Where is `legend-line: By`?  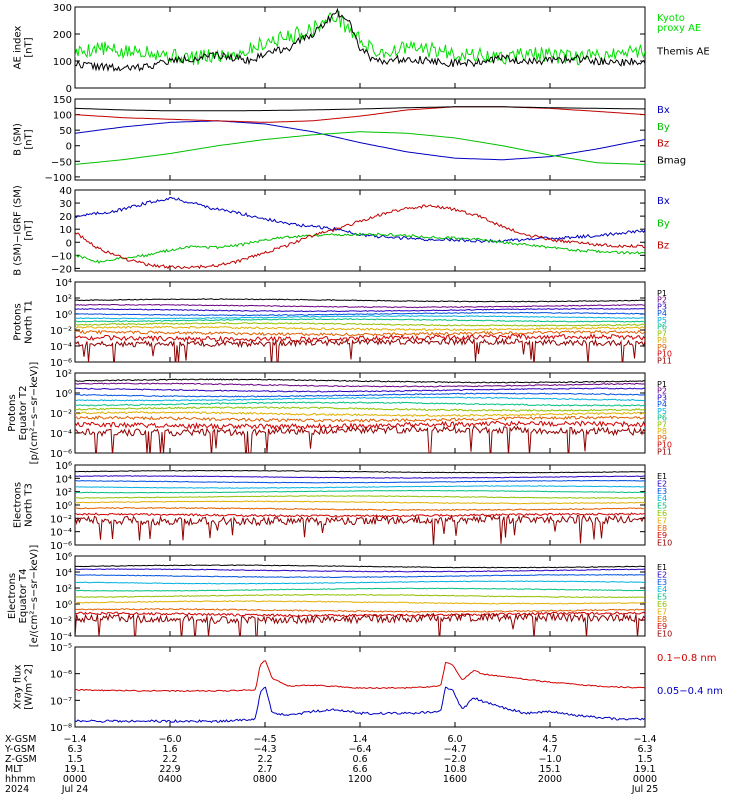 legend-line: By is located at coordinates (663, 127).